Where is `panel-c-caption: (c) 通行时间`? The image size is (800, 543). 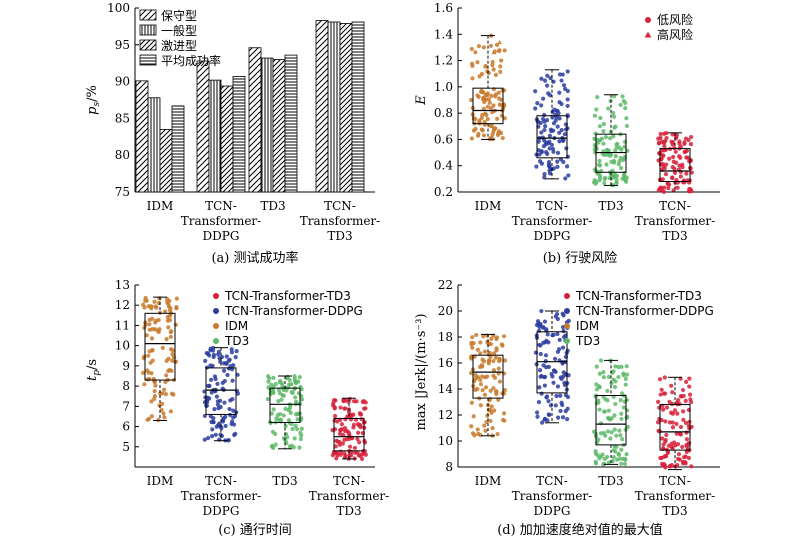
panel-c-caption: (c) 通行时间 is located at coordinates (255, 530).